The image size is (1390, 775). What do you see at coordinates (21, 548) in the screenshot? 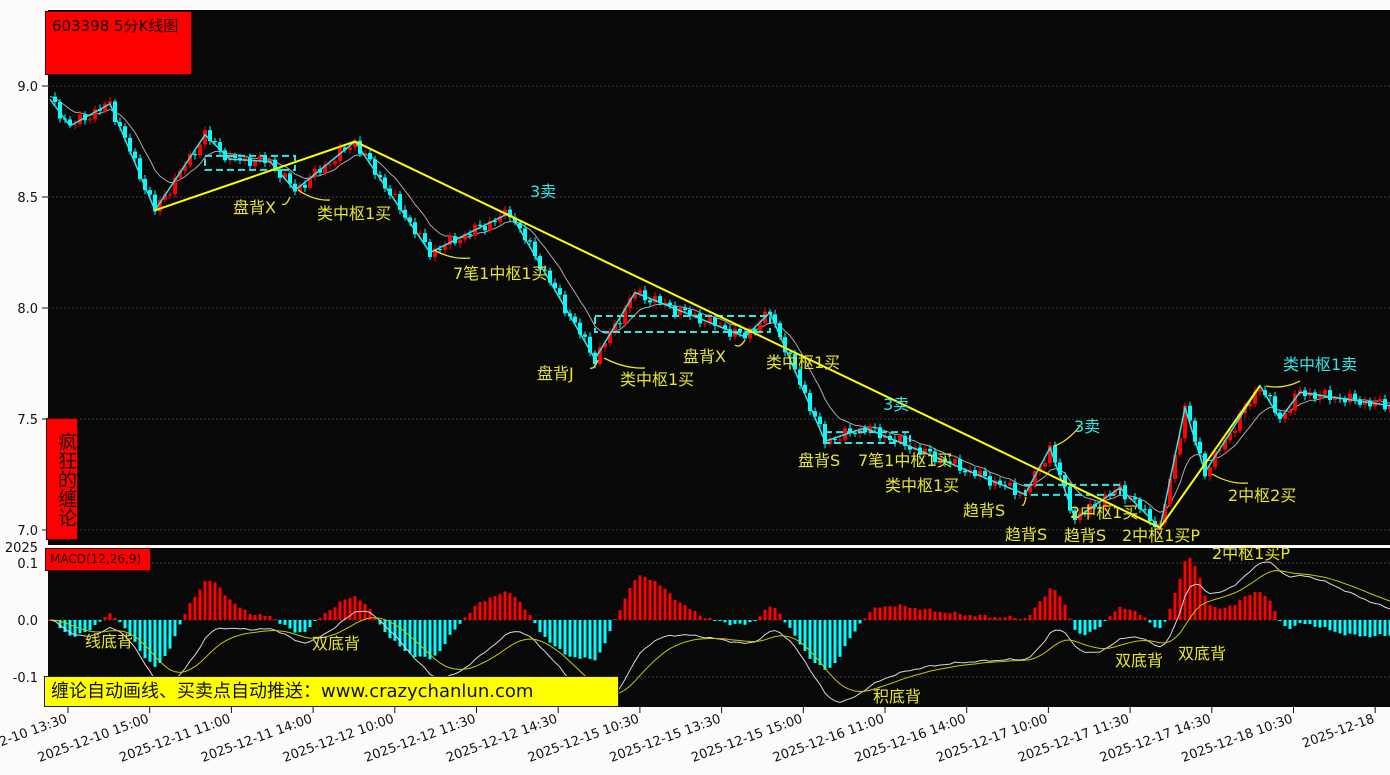
I see `y-tick-label: 2025` at bounding box center [21, 548].